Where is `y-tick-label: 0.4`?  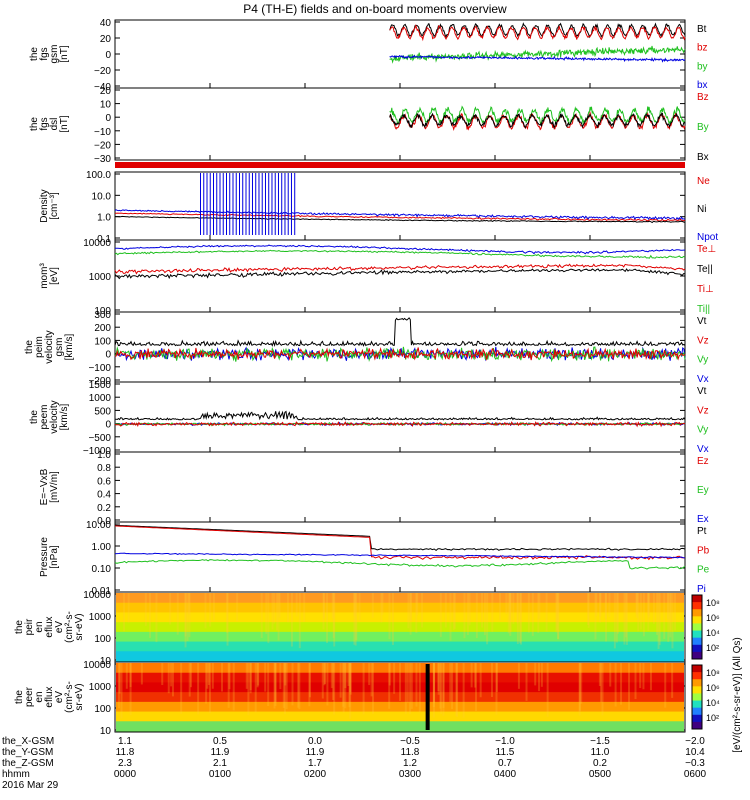
y-tick-label: 0.4 is located at coordinates (104, 495).